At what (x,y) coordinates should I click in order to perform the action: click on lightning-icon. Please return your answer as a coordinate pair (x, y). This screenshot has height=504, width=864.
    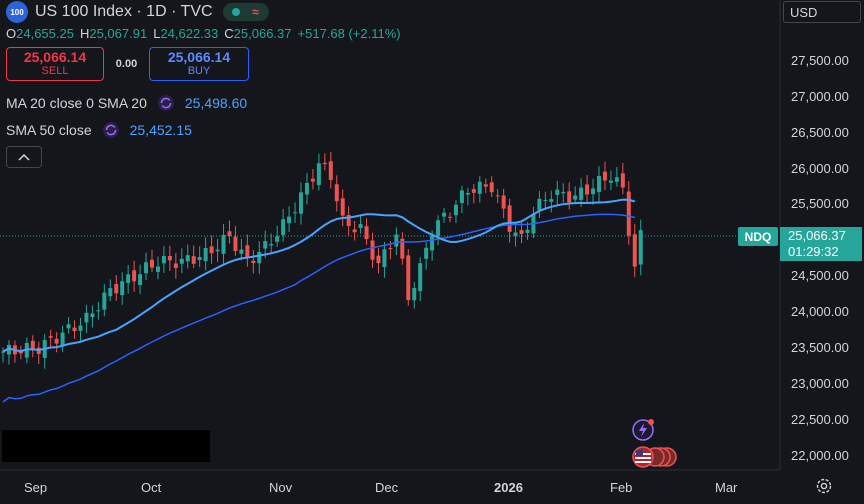
    Looking at the image, I should click on (643, 430).